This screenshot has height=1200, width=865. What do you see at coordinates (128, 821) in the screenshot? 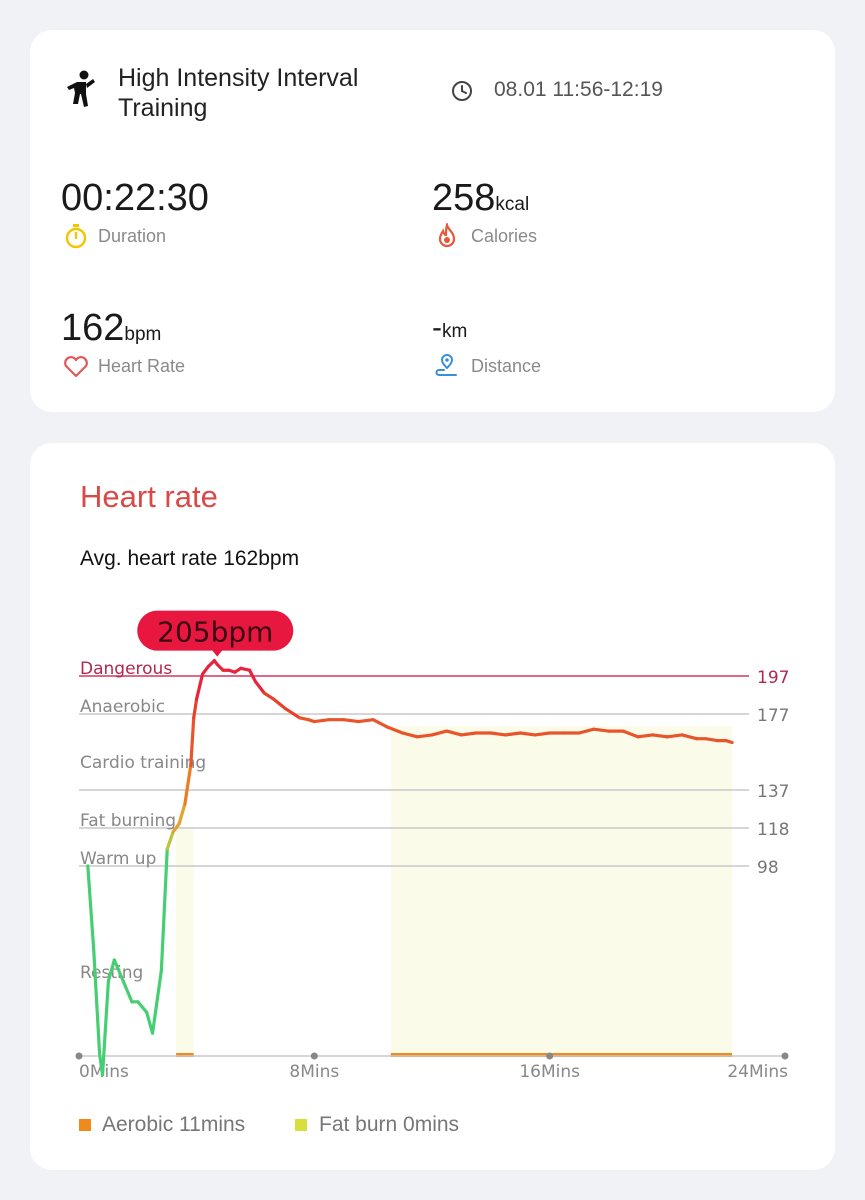
I see `zone-name-label: Fat burning` at bounding box center [128, 821].